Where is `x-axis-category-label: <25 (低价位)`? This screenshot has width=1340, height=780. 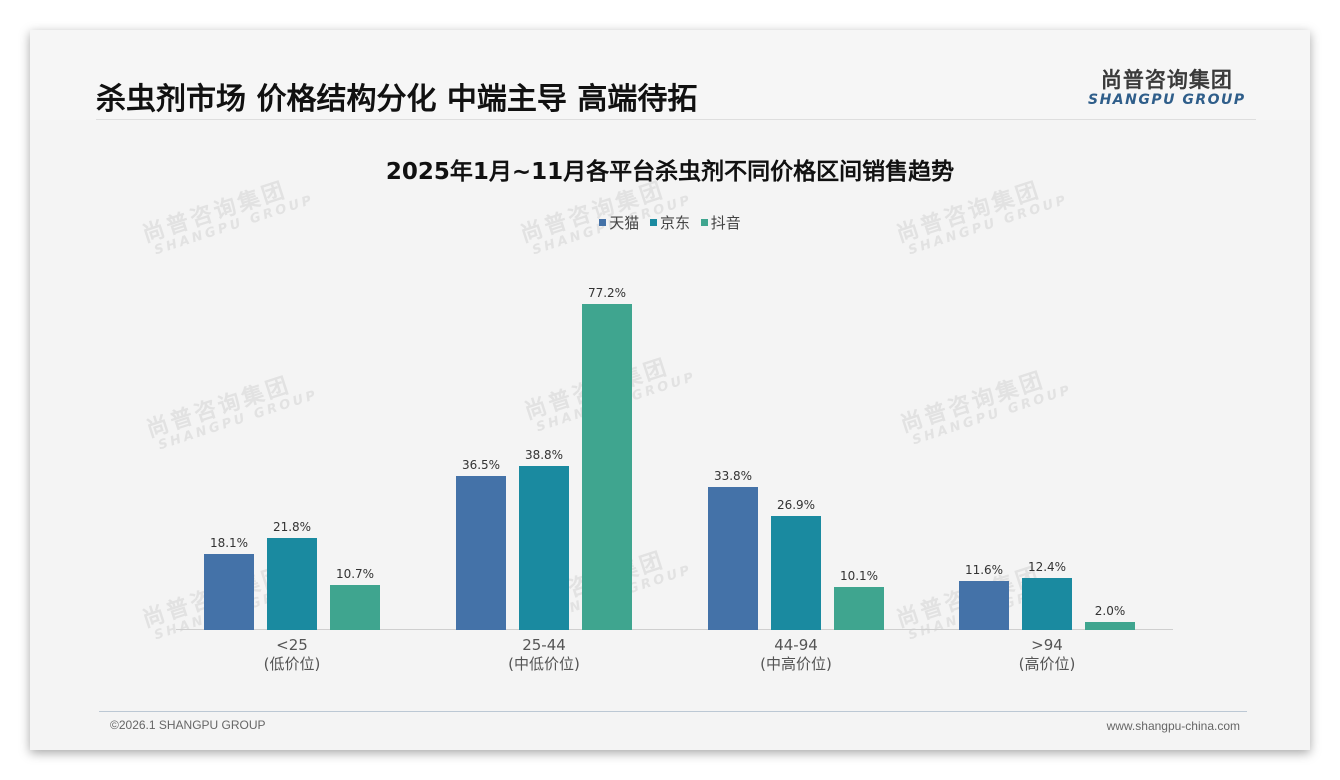
x-axis-category-label: <25 (低价位) is located at coordinates (292, 655).